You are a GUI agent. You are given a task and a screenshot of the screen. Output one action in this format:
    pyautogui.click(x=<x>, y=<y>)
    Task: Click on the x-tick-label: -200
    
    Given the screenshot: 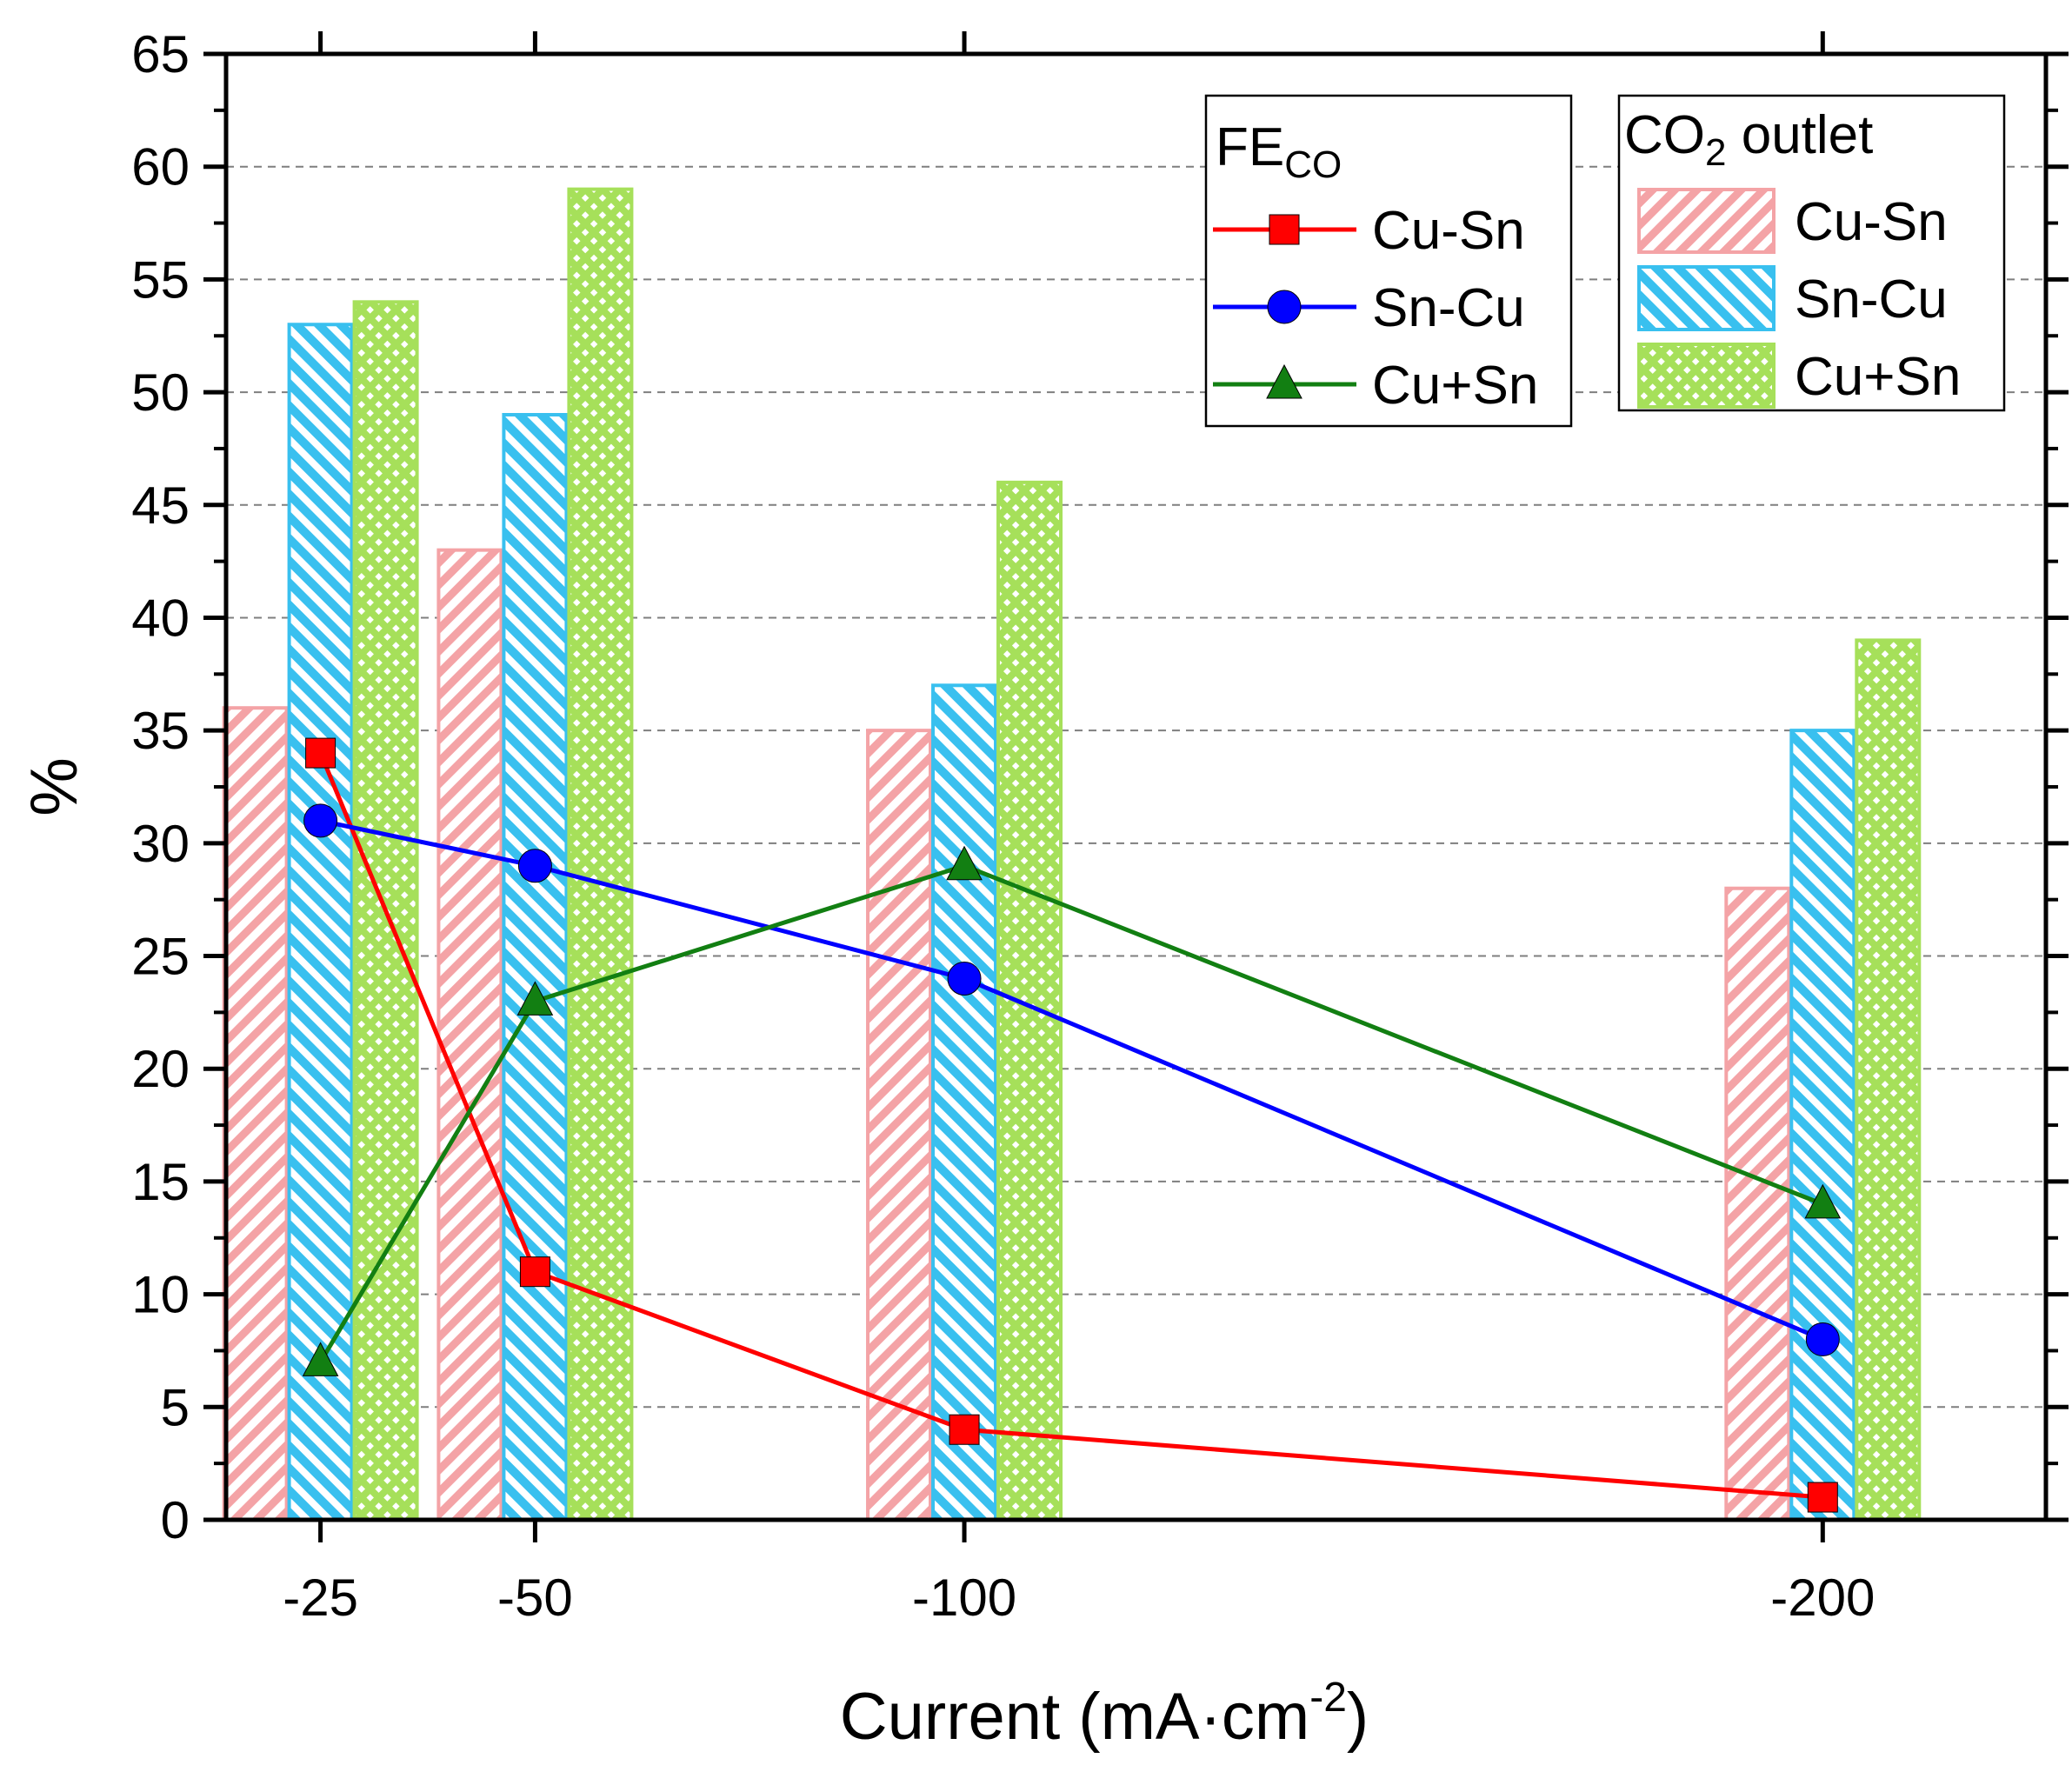 What is the action you would take?
    pyautogui.click(x=1823, y=1598)
    